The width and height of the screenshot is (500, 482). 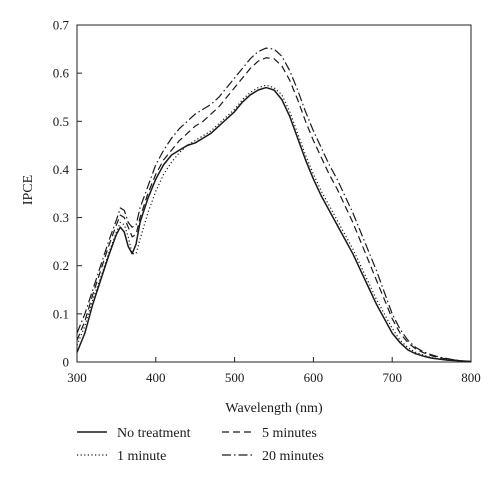 I want to click on y-axis: 0 0.1 0.2 0.3 0.4 0.5 0.6 0.7, so click(x=67, y=194).